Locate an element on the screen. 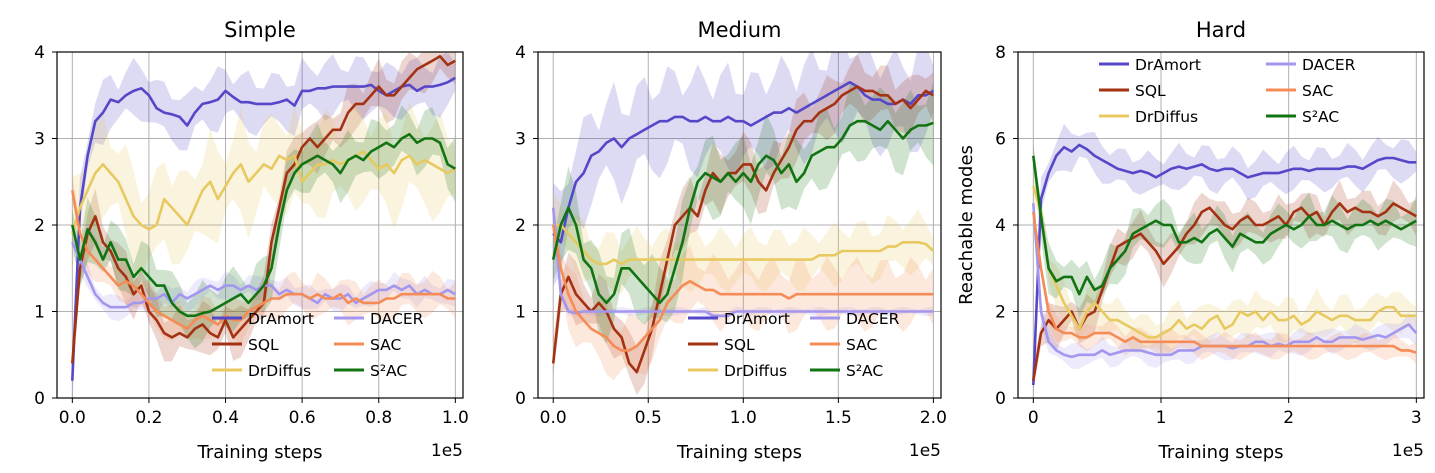  y-tick-label: 8 is located at coordinates (1000, 53).